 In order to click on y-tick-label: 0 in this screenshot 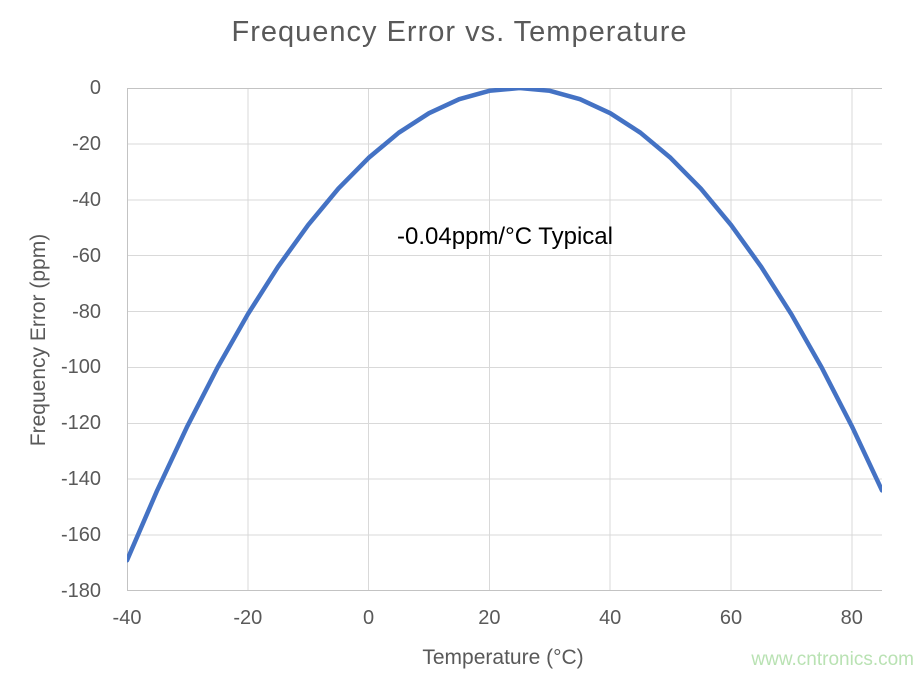, I will do `click(95, 88)`.